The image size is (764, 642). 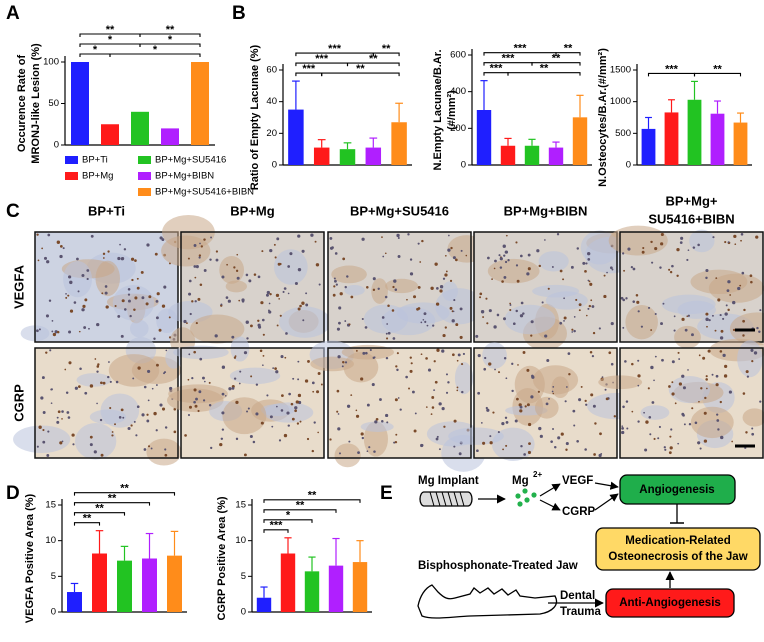 I want to click on arrow, so click(x=606, y=485).